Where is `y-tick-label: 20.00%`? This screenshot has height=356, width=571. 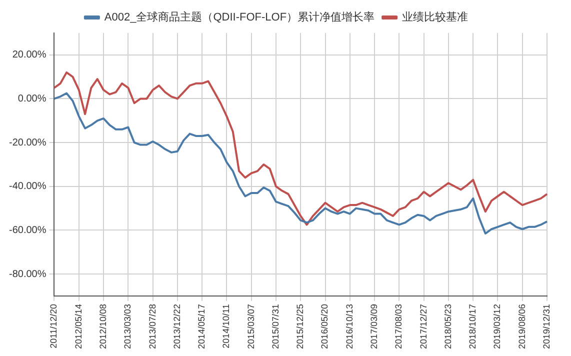
y-tick-label: 20.00% is located at coordinates (29, 55).